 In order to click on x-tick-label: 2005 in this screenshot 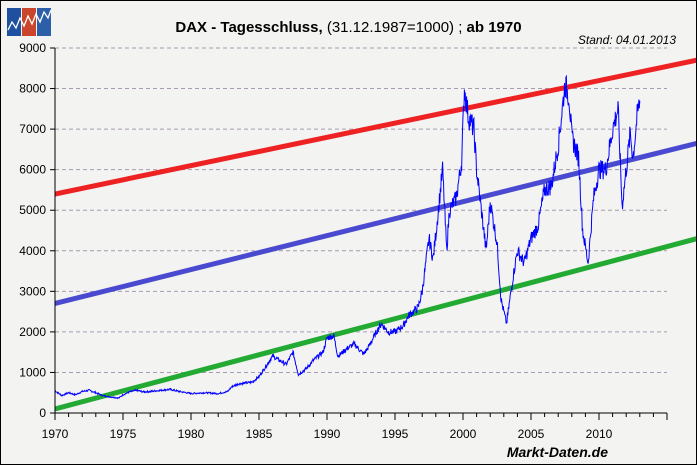, I will do `click(531, 434)`.